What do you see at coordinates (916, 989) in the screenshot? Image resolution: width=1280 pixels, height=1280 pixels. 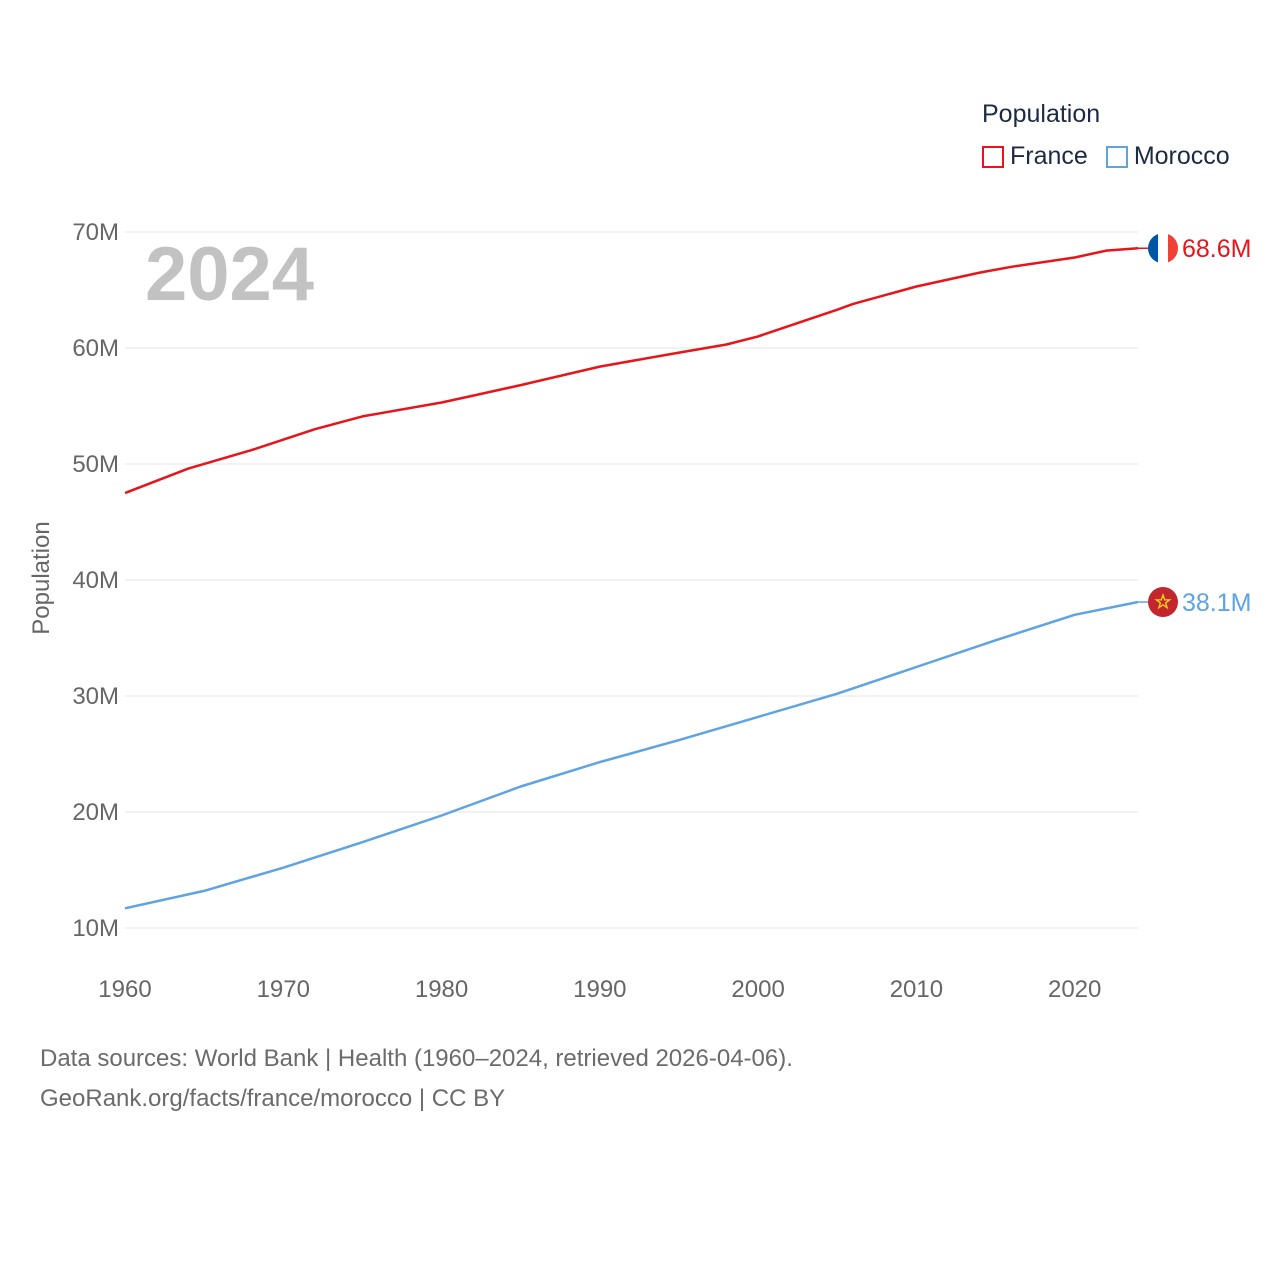 I see `x-tick-label: 2010` at bounding box center [916, 989].